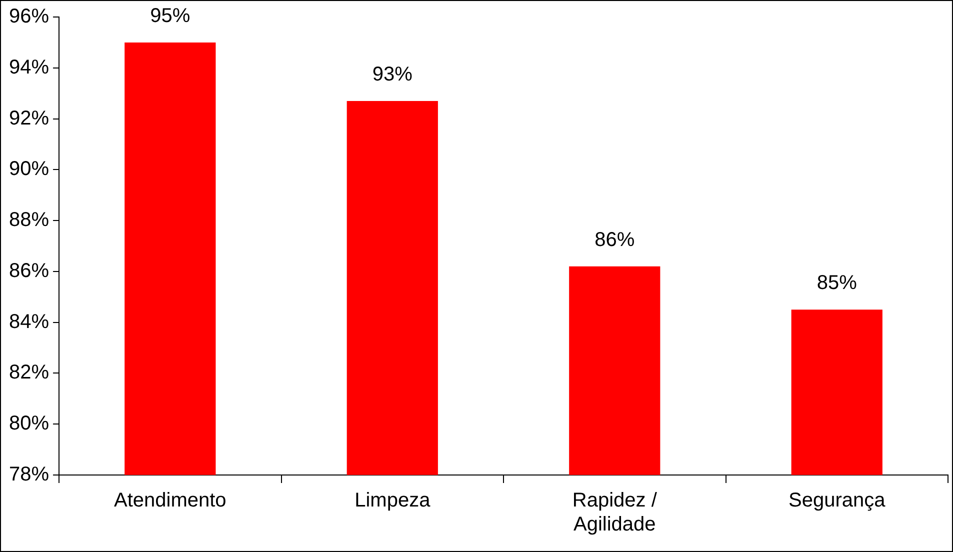 The width and height of the screenshot is (953, 552). What do you see at coordinates (29, 321) in the screenshot?
I see `y-tick-label: 84%` at bounding box center [29, 321].